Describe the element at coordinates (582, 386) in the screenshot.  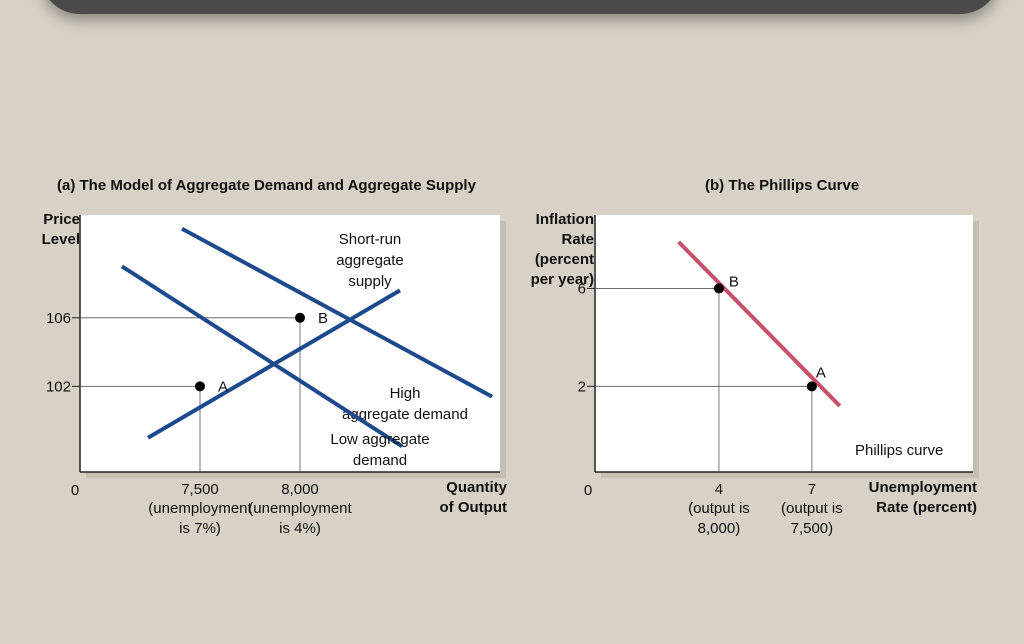
I see `y-tick-label: 2` at that location.